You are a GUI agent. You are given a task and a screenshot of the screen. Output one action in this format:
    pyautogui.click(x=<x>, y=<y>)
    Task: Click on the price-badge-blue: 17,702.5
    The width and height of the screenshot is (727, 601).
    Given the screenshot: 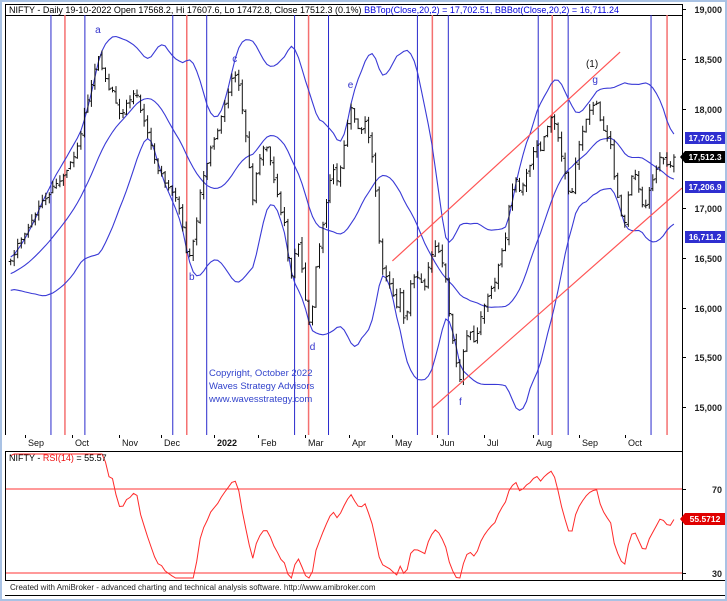 What is the action you would take?
    pyautogui.click(x=705, y=138)
    